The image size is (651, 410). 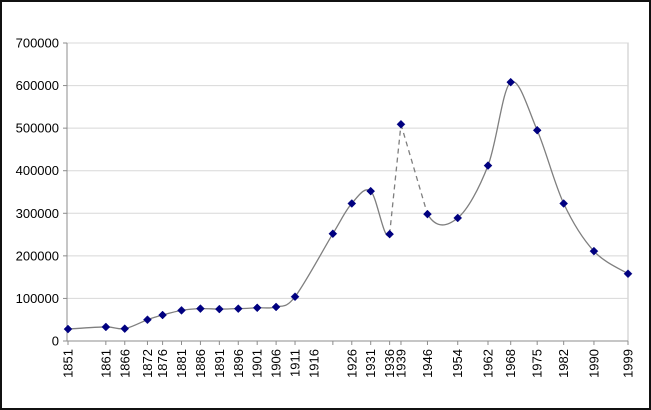 I want to click on x-axis-label: 1968, so click(x=510, y=363).